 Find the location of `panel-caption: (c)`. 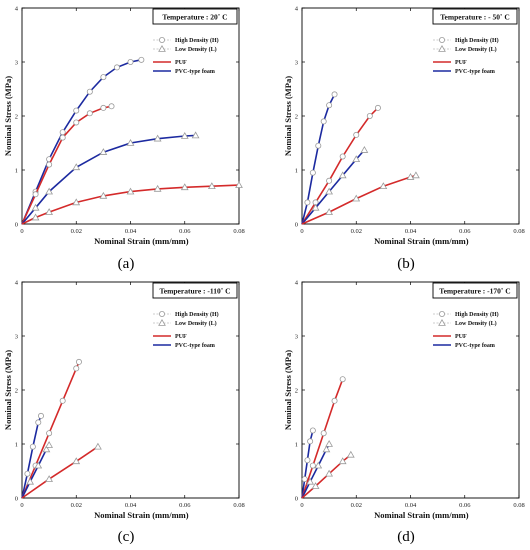

panel-caption: (c) is located at coordinates (126, 537).